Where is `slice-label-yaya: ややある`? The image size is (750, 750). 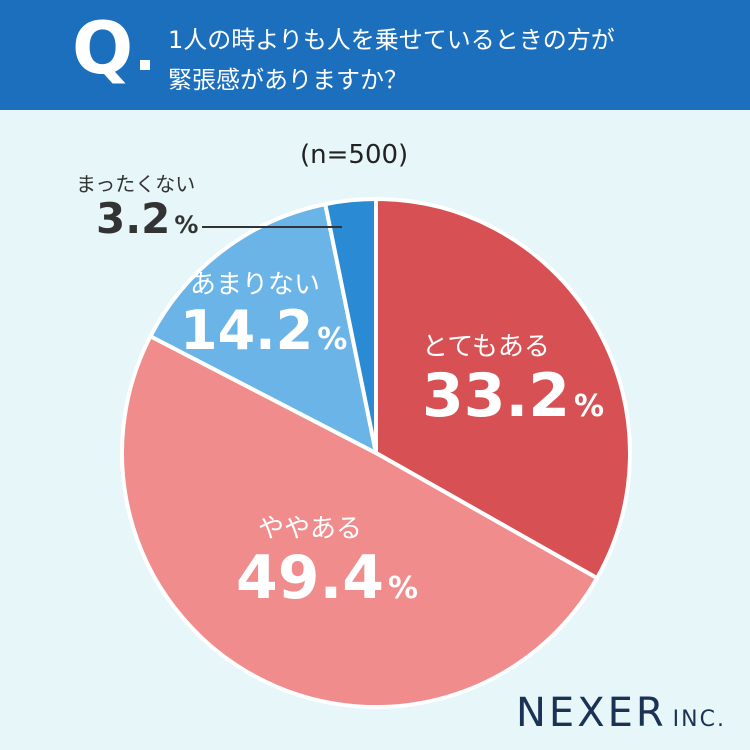 slice-label-yaya: ややある is located at coordinates (310, 529).